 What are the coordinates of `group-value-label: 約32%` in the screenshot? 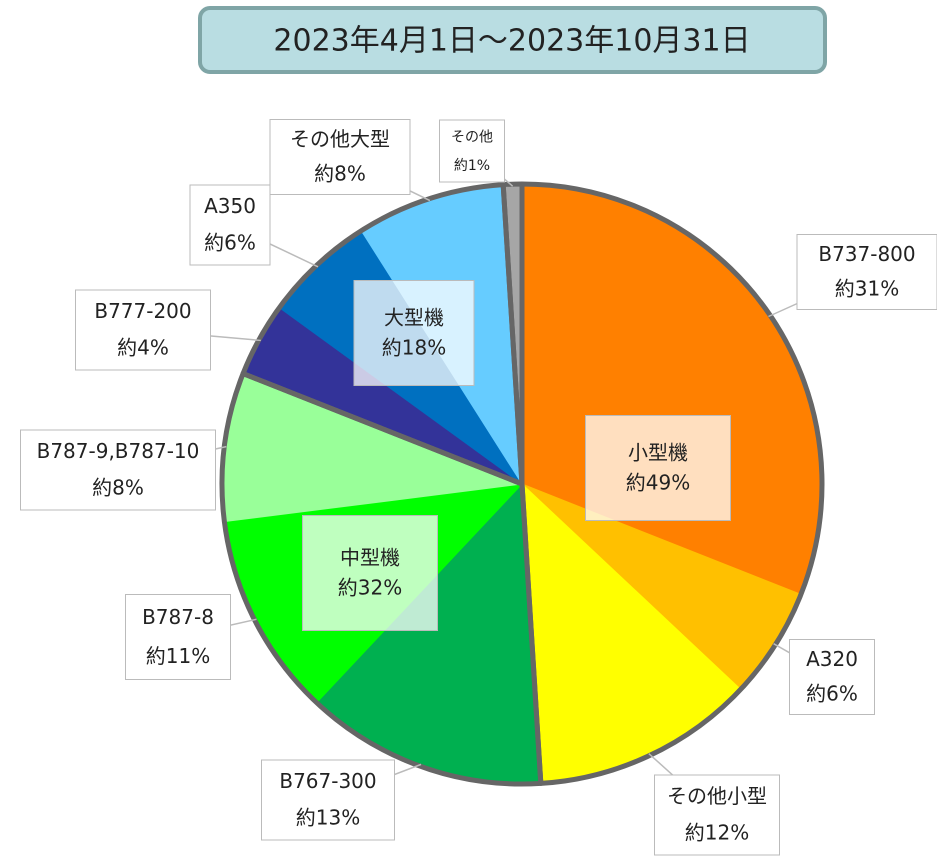 It's located at (370, 588).